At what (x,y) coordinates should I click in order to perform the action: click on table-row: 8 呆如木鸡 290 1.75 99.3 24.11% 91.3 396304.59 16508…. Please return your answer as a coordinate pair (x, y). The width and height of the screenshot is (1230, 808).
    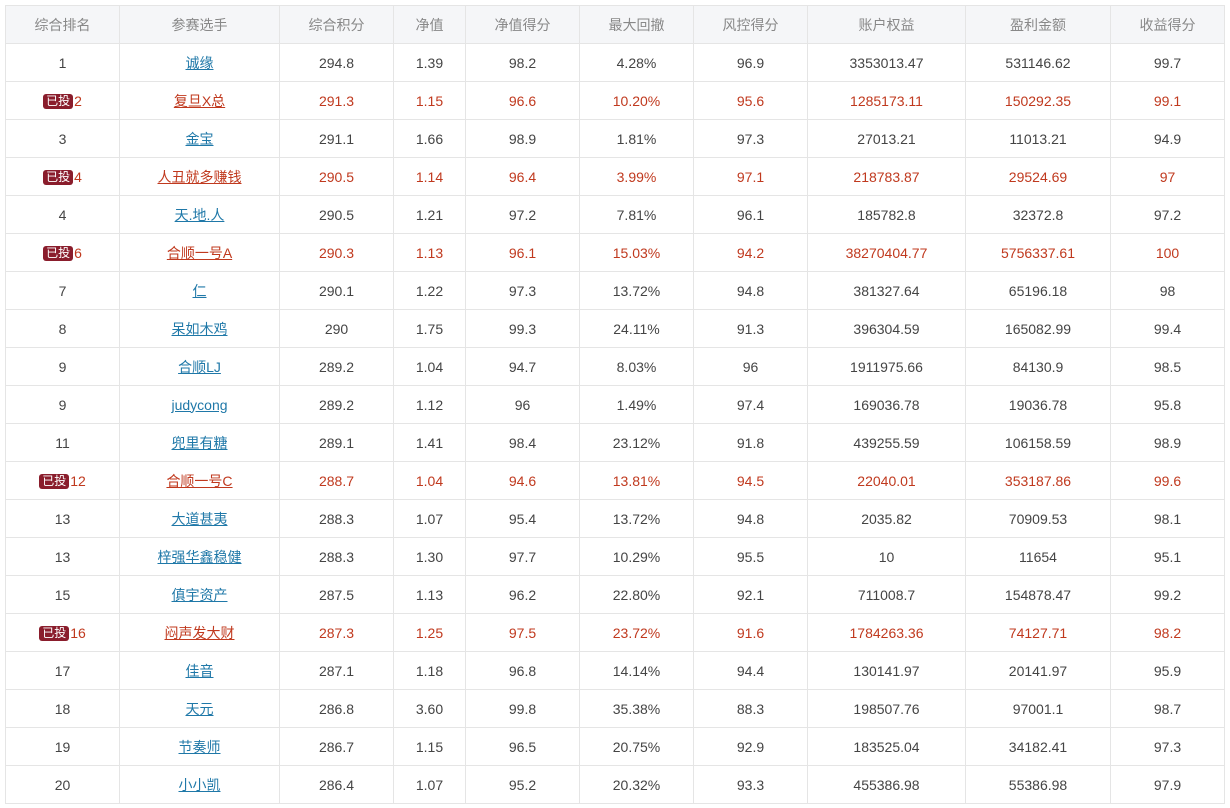
    Looking at the image, I should click on (615, 328).